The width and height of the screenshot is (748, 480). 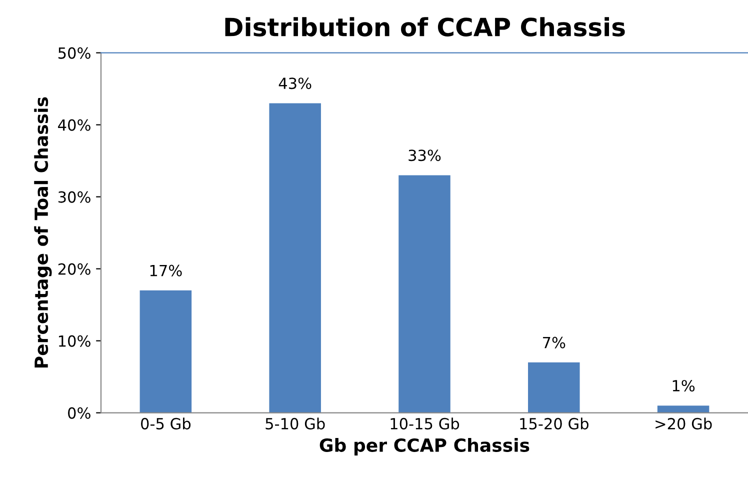 I want to click on data-label: 7%, so click(x=554, y=342).